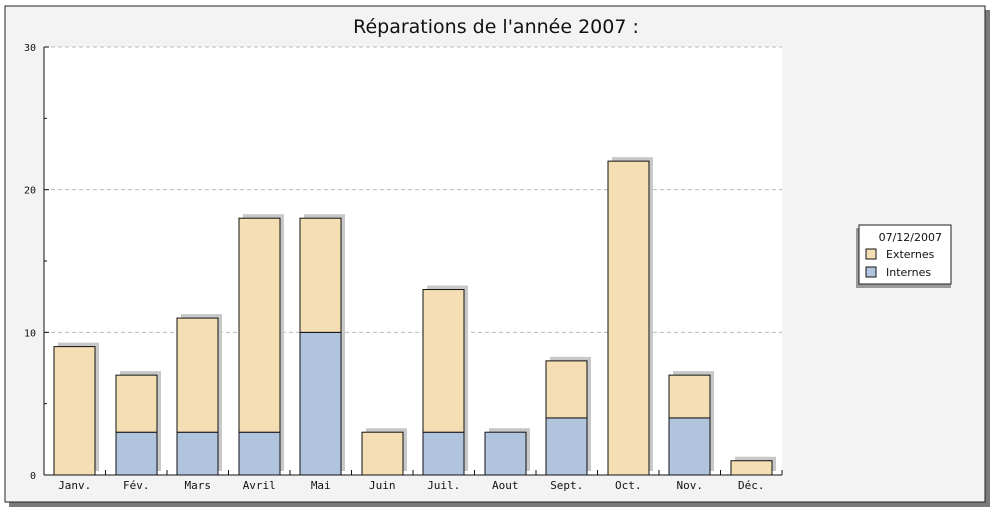  Describe the element at coordinates (871, 254) in the screenshot. I see `legend-swatch-externes` at that location.